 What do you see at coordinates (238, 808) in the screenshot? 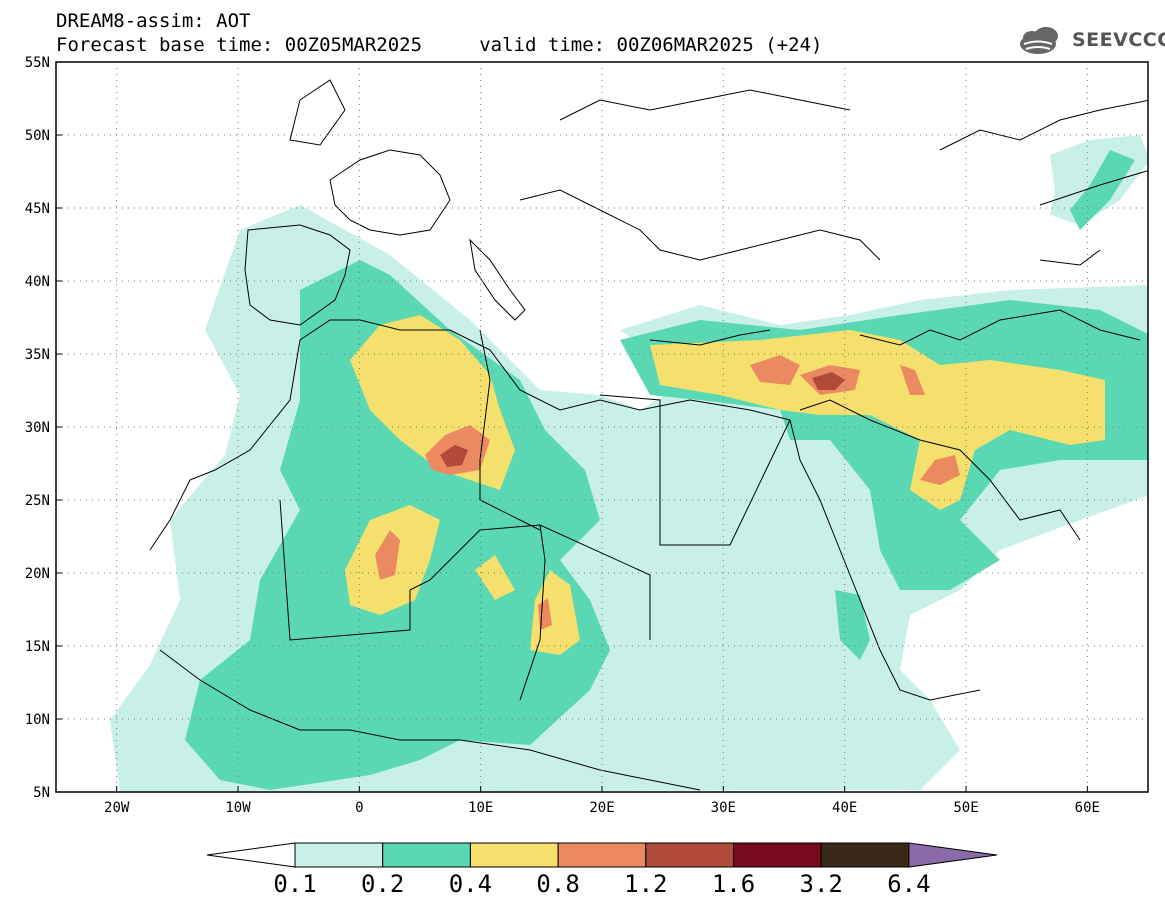
I see `lon-tick-label: 10W` at bounding box center [238, 808].